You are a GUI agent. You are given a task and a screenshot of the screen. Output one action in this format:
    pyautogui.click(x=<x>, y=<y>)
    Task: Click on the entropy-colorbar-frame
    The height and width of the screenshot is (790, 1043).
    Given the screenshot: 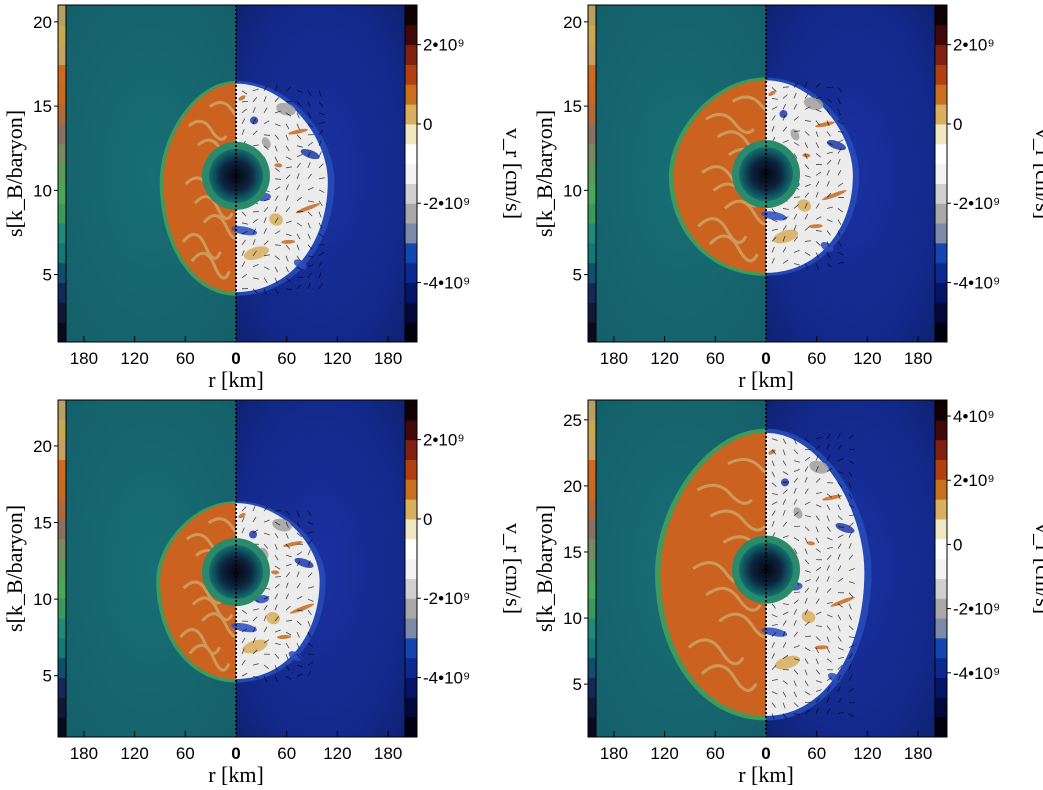 What is the action you would take?
    pyautogui.click(x=592, y=173)
    